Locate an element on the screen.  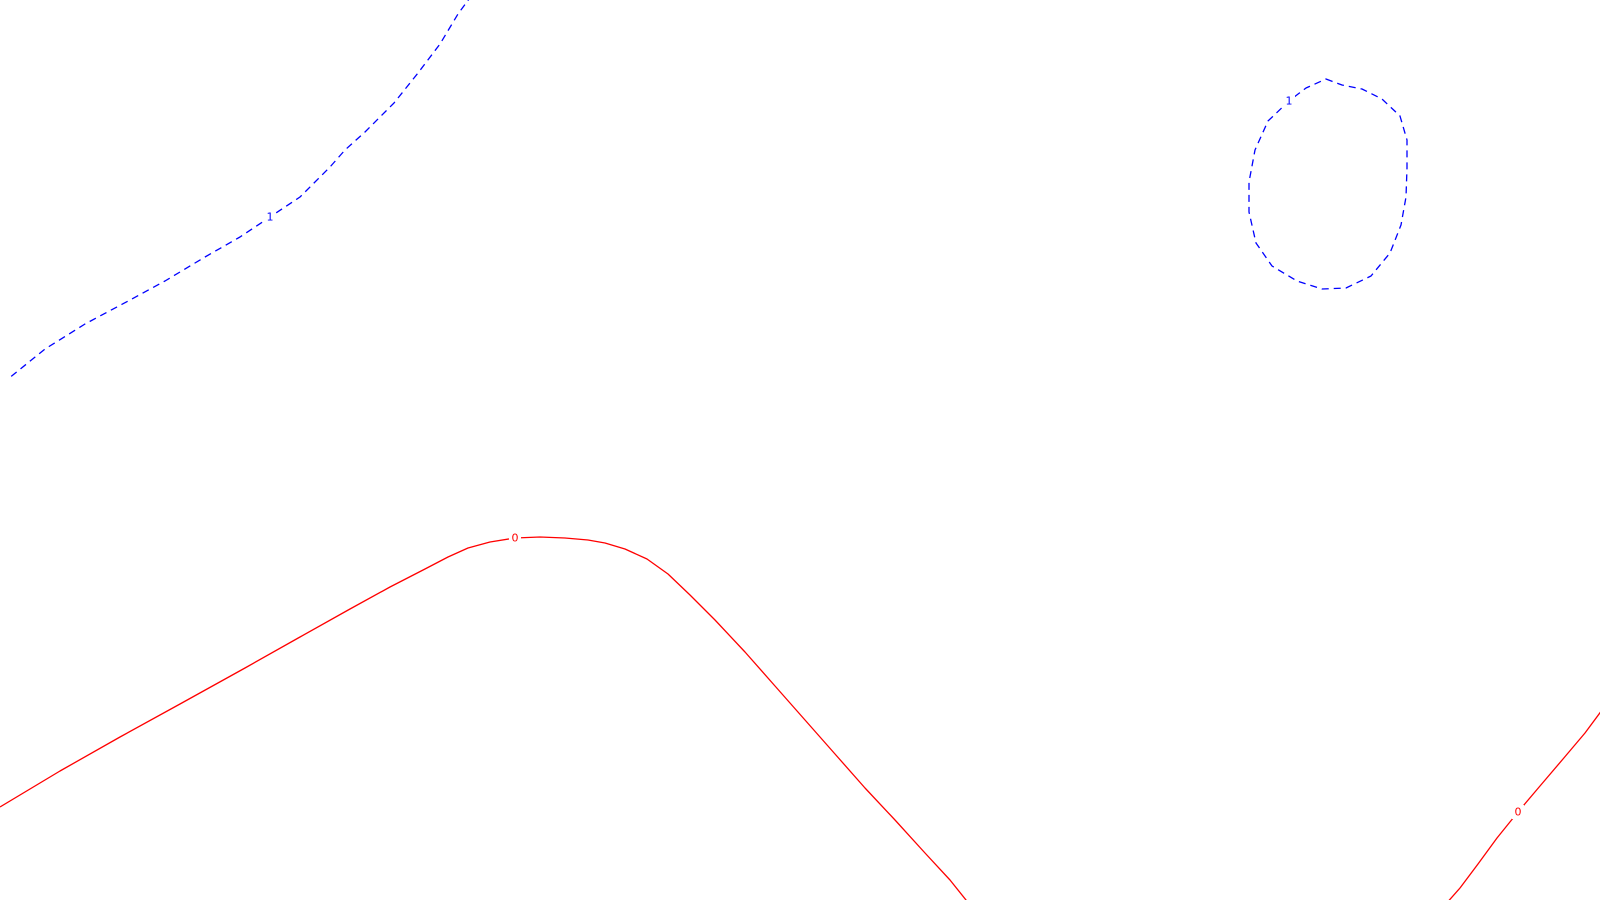
contour-label-group-level-1-loop: 1 is located at coordinates (1289, 101).